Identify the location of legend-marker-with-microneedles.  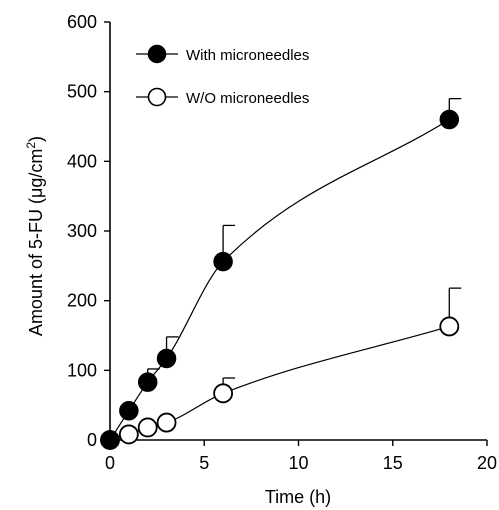
(157, 54).